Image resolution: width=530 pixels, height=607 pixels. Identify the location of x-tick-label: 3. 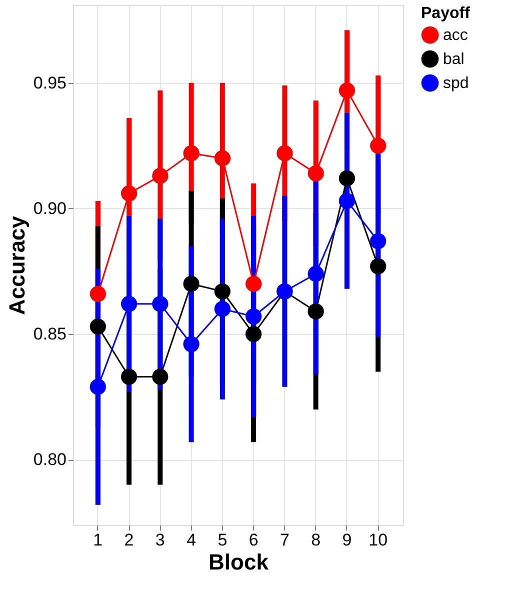
(160, 540).